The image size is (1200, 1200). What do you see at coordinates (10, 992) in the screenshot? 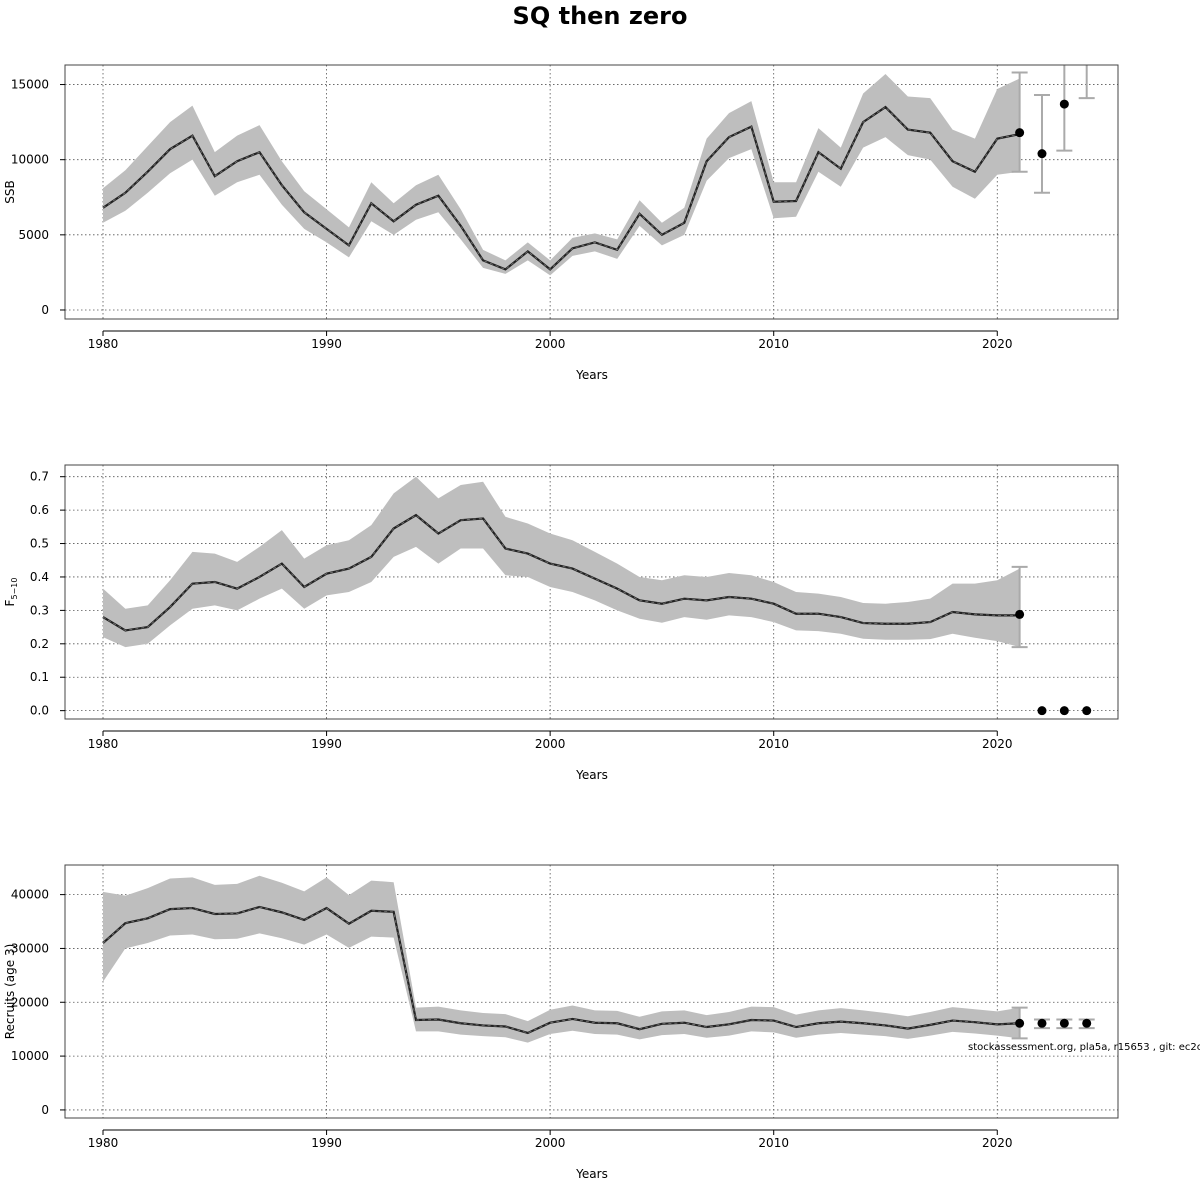
I see `y-axis-label: Recruits (age 3)` at bounding box center [10, 992].